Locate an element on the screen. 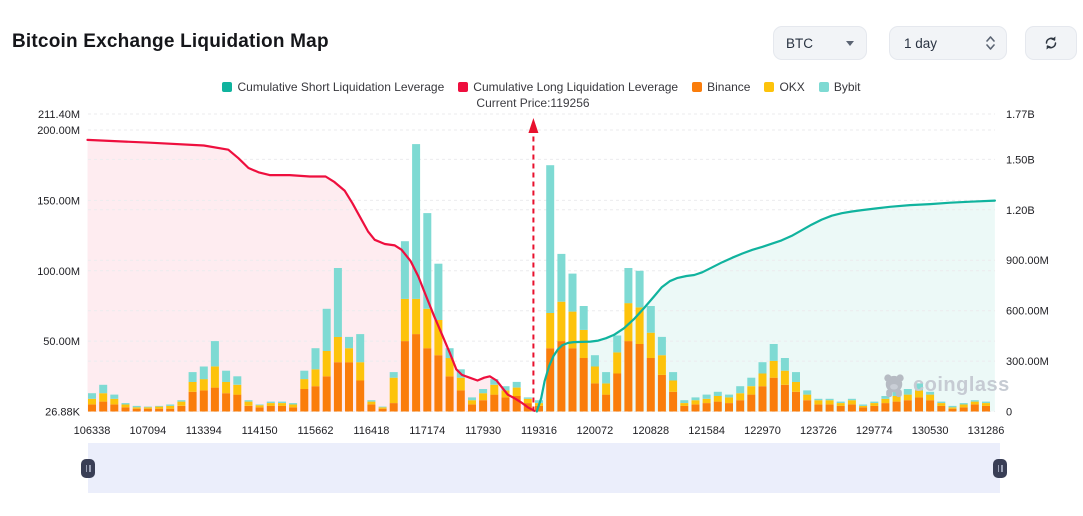 This screenshot has height=516, width=1083. legend-label: Cumulative Short Liquidation Leverage is located at coordinates (341, 87).